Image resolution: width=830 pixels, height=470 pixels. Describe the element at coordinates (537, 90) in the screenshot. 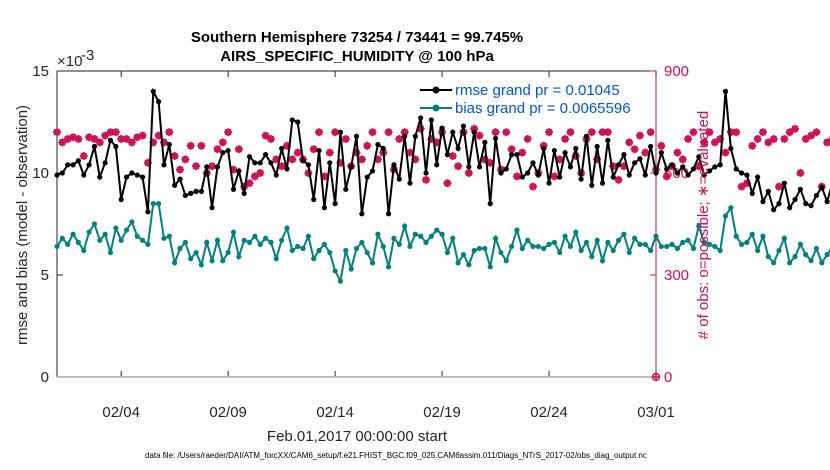

I see `legend-rmse-label: rmse grand pr = 0.01045` at that location.